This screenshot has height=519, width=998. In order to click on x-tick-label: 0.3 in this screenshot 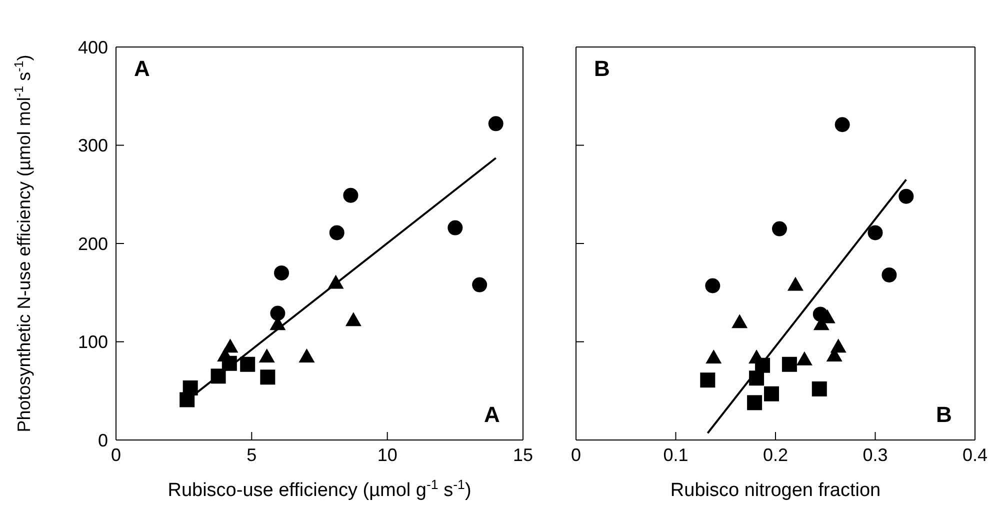, I will do `click(875, 454)`.